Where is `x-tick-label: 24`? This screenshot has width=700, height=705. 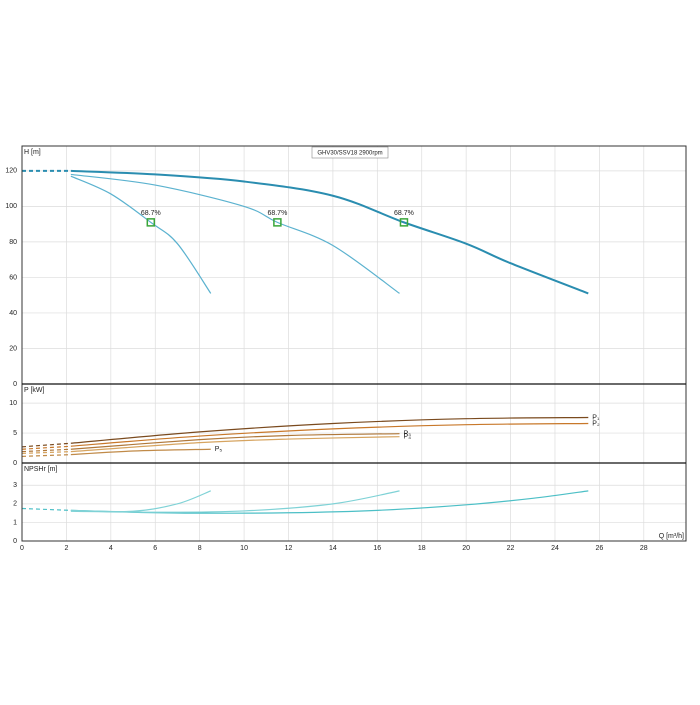
x-tick-label: 24 is located at coordinates (555, 548).